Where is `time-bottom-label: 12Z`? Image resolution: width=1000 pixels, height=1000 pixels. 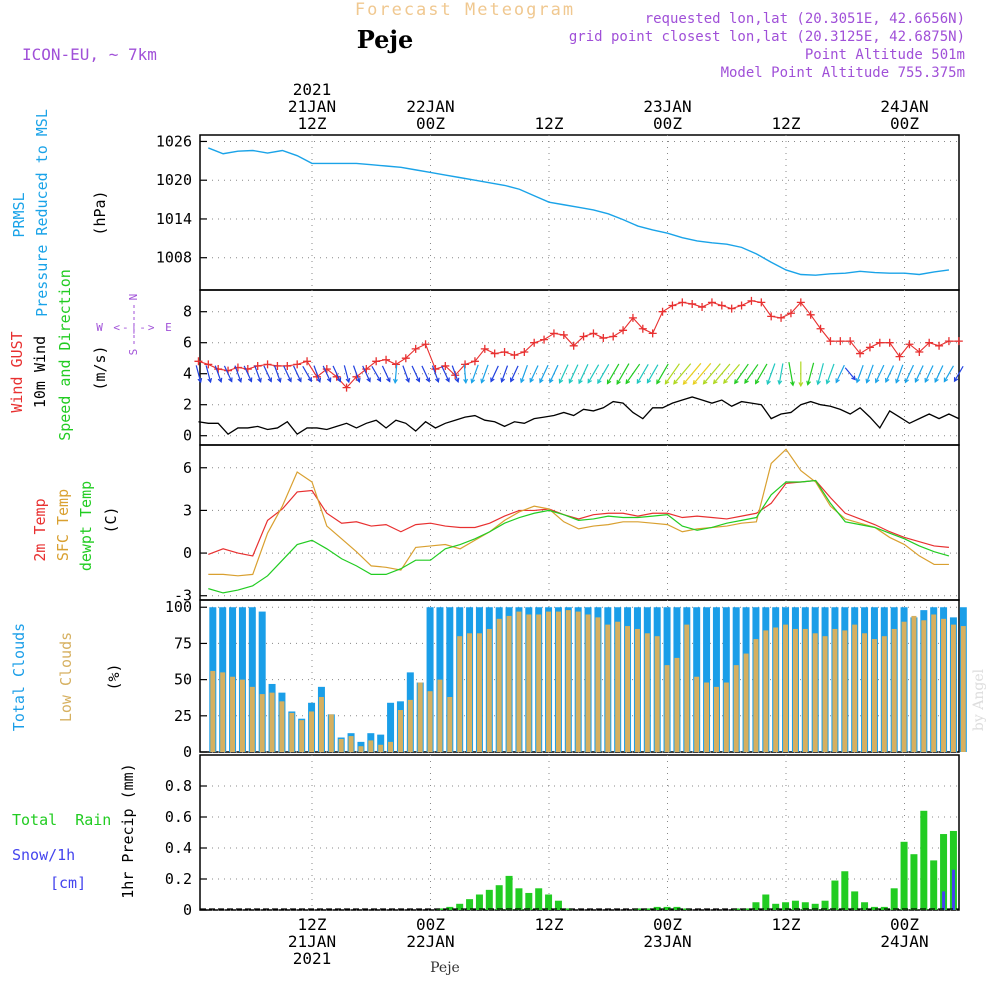 time-bottom-label: 12Z is located at coordinates (549, 924).